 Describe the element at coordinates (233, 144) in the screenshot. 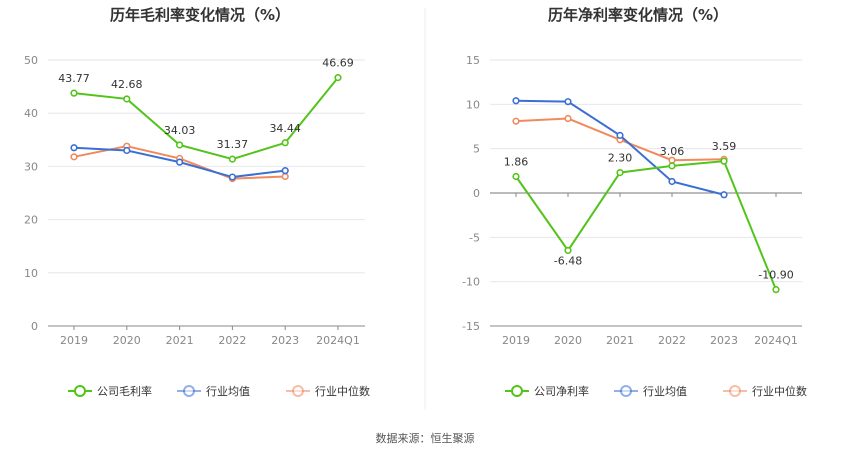

I see `data-label: 31.37` at that location.